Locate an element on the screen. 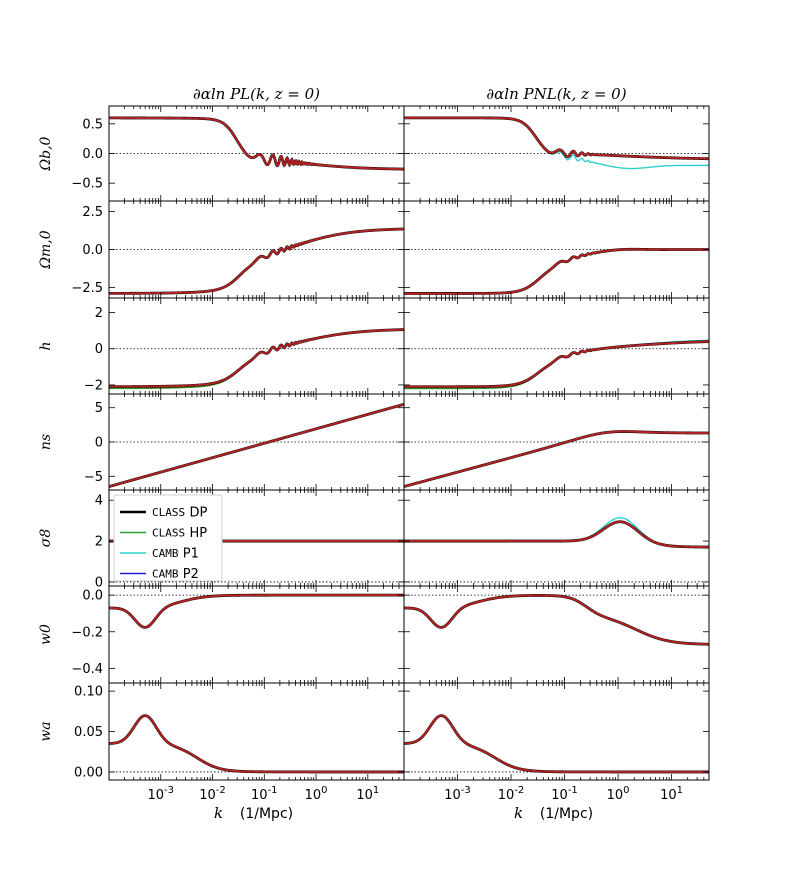 This screenshot has height=877, width=789. panel-w0-linear: −0.4 −0.2 0.0 is located at coordinates (238, 634).